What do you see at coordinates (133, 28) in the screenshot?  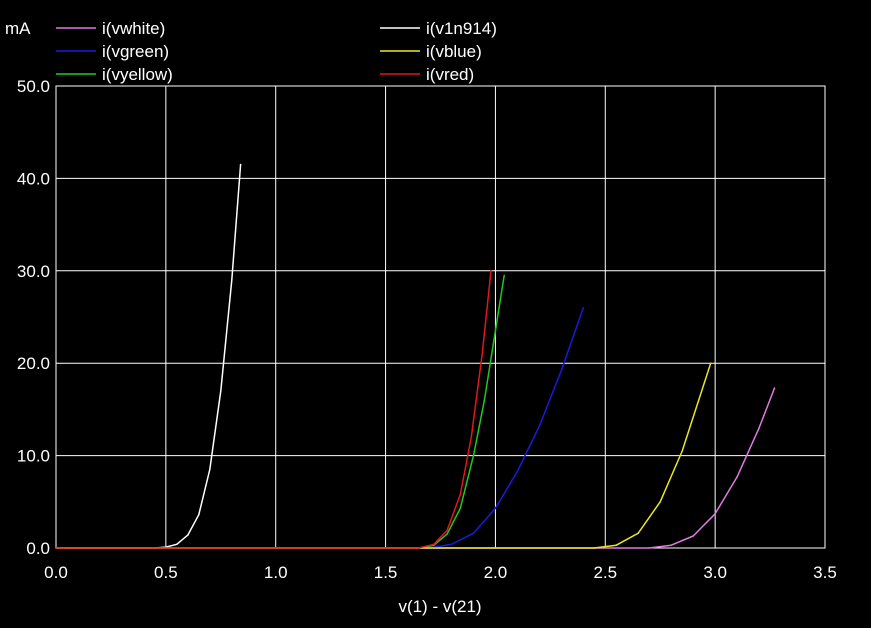 I see `legend-label: i(vwhite)` at bounding box center [133, 28].